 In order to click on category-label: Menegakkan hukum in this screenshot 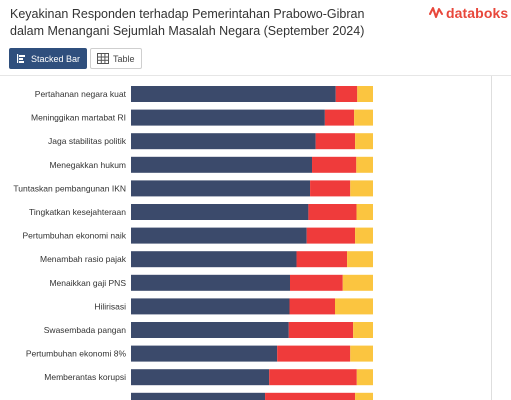, I will do `click(87, 165)`.